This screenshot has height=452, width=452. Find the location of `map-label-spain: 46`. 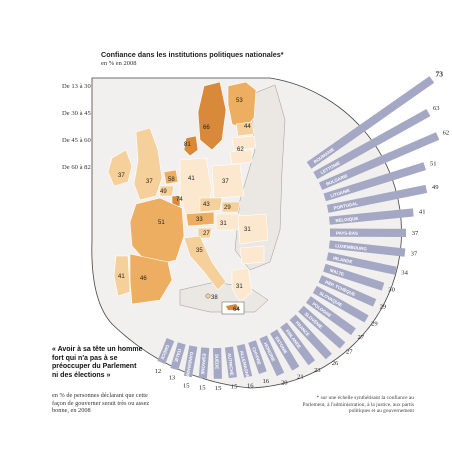

map-label-spain: 46 is located at coordinates (143, 279).